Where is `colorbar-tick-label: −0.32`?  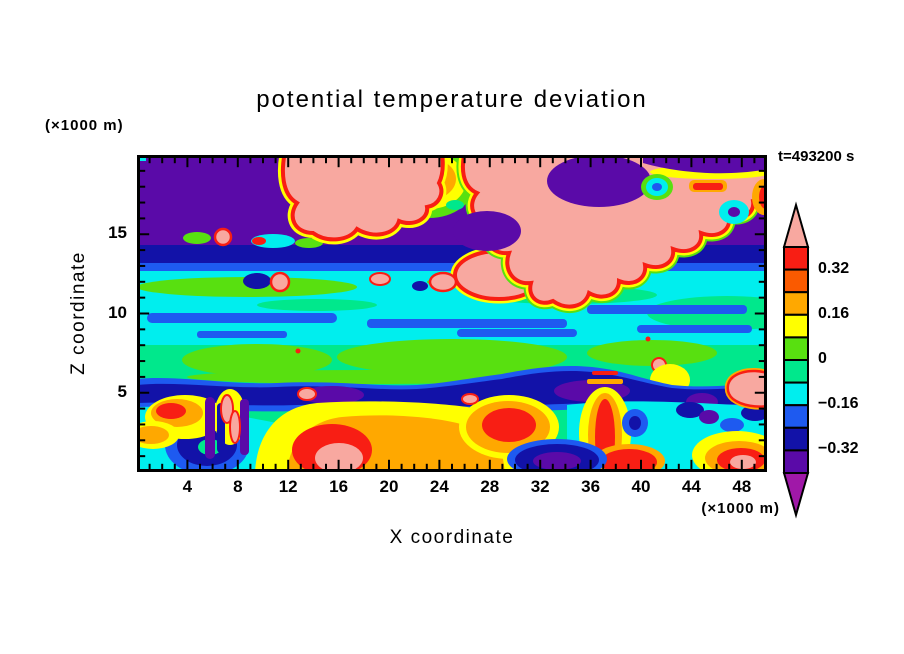
colorbar-tick-label: −0.32 is located at coordinates (838, 449).